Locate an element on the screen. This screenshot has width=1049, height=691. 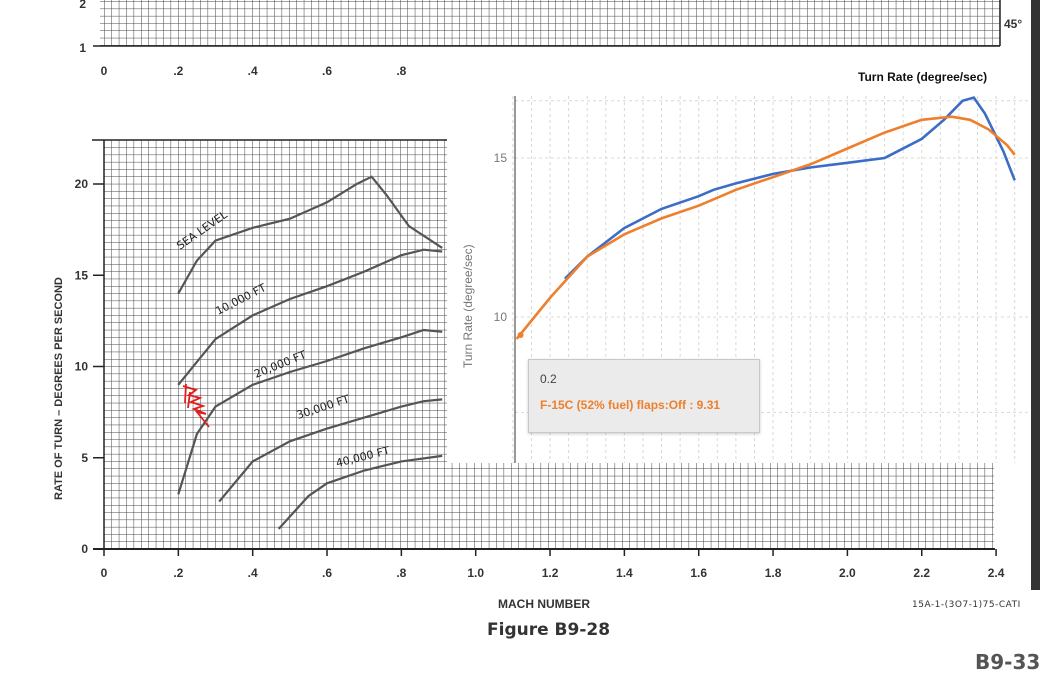
x-tick-label: 1.8 is located at coordinates (773, 573).